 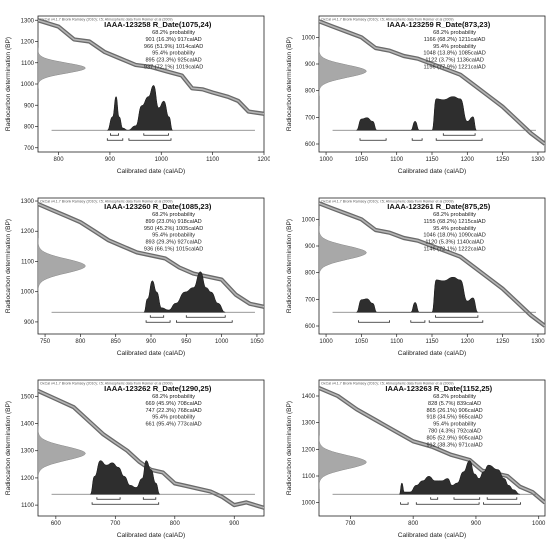 I want to click on probability-range-text: 1146 (72.1%) 1222calAD, so click(x=455, y=250).